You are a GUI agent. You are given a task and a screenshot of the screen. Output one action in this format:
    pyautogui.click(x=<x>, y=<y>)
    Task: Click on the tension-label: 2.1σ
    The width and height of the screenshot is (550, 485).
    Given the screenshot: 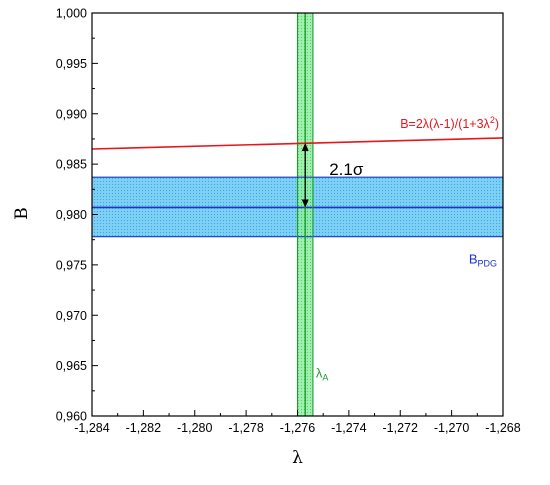 What is the action you would take?
    pyautogui.click(x=346, y=169)
    